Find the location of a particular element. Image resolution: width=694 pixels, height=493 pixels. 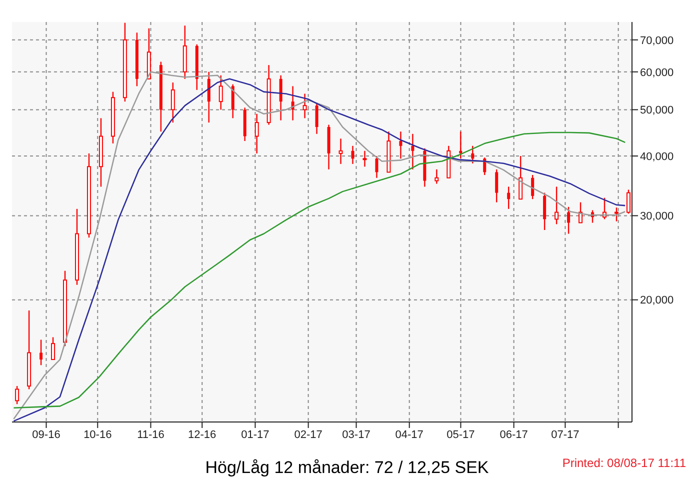

x-tick-label: 01-17 is located at coordinates (255, 434).